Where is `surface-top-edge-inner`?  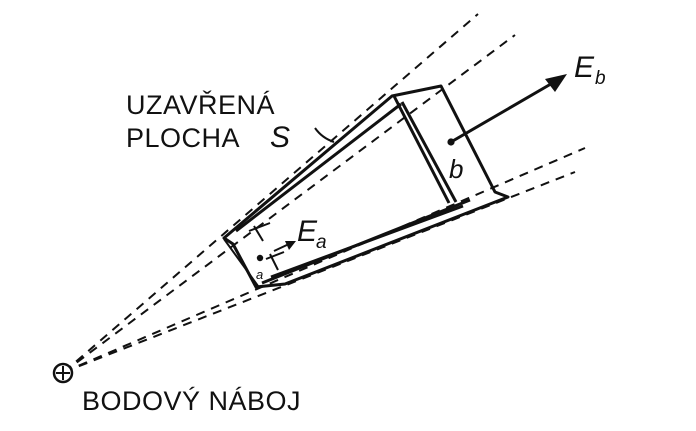 surface-top-edge-inner is located at coordinates (318, 167).